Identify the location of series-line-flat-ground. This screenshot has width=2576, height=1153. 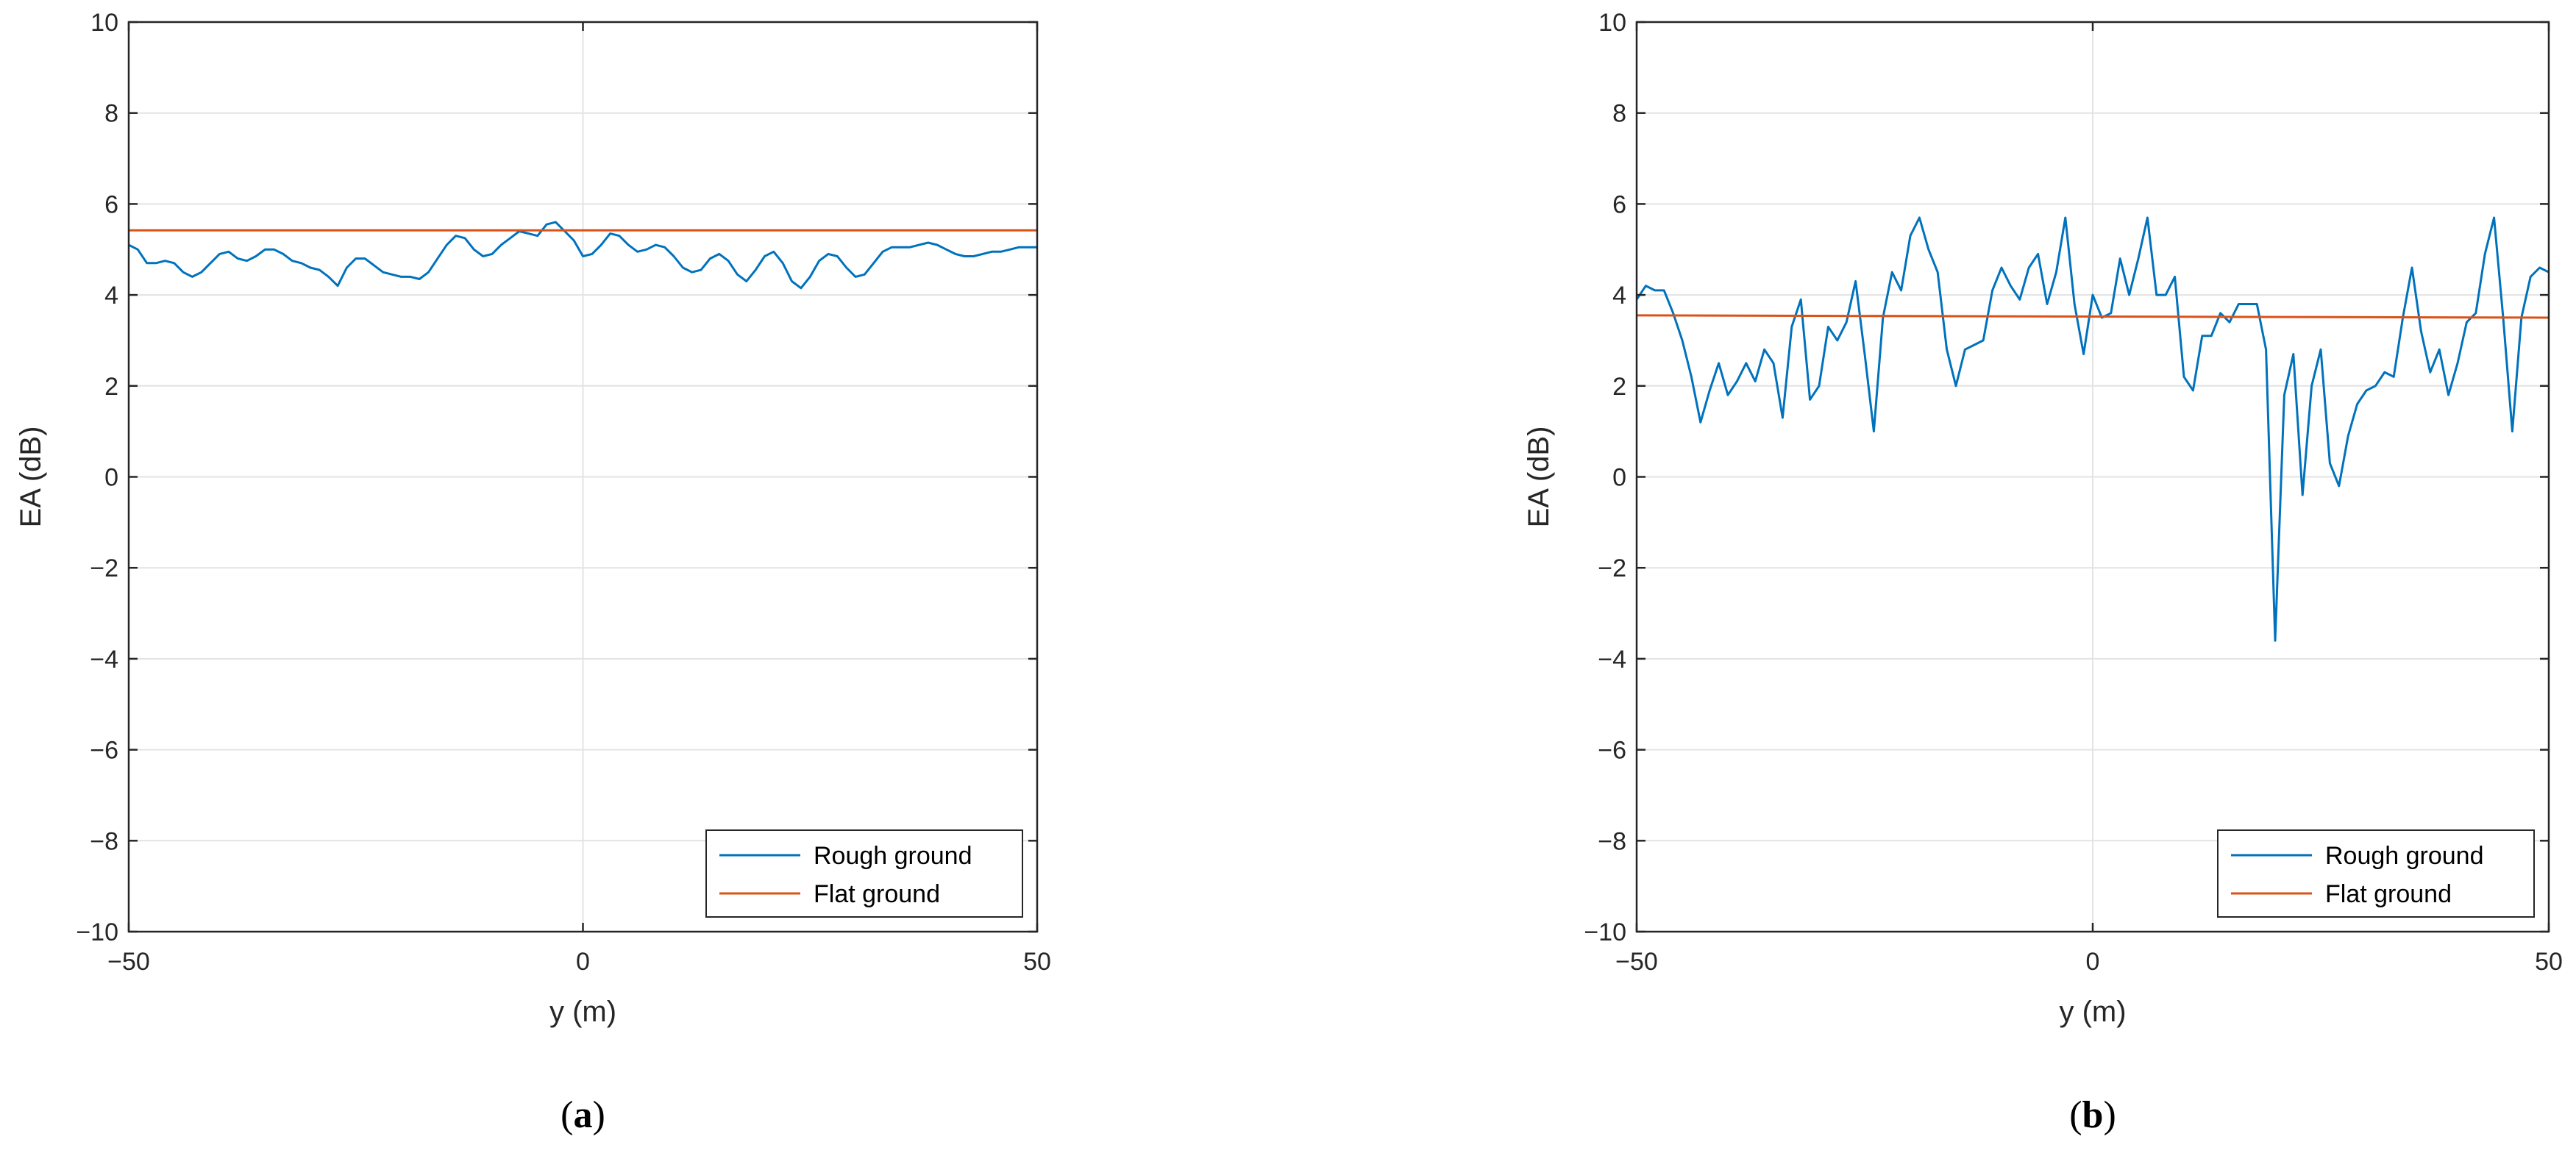
(2093, 316).